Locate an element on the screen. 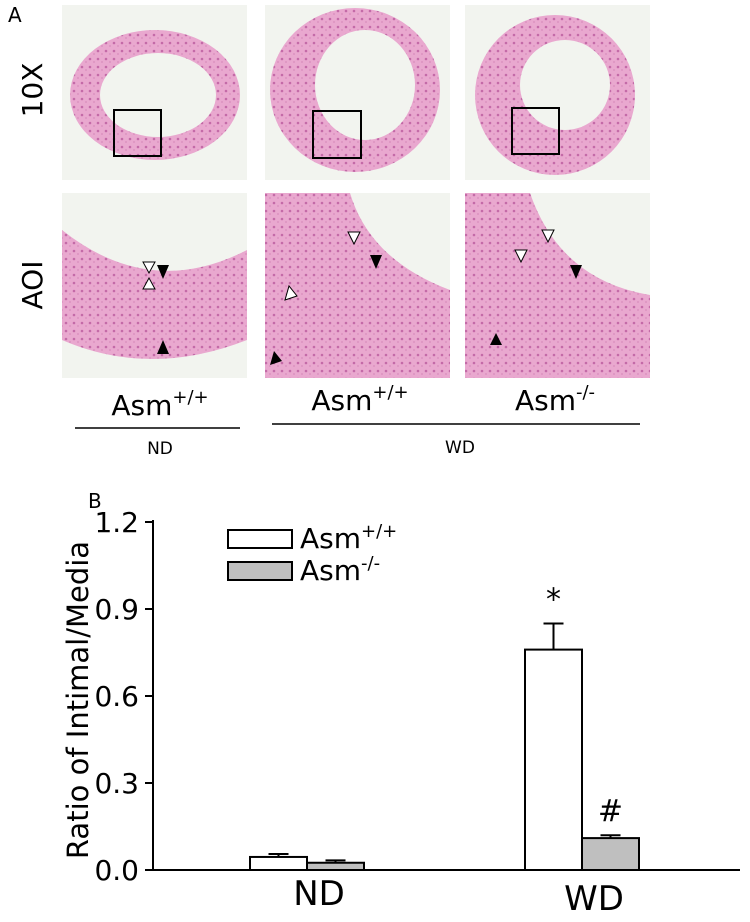 The height and width of the screenshot is (922, 750). annotation: # is located at coordinates (610, 811).